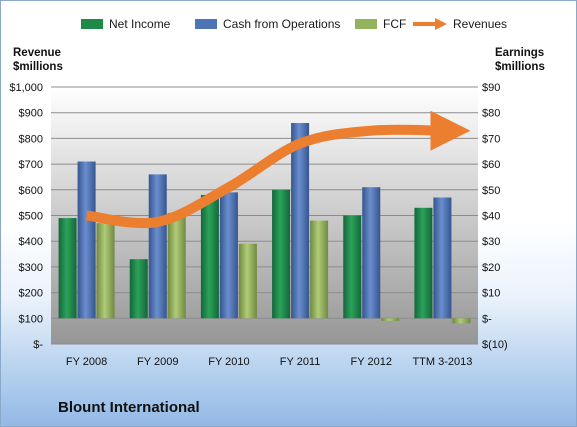 The height and width of the screenshot is (427, 577). What do you see at coordinates (366, 24) in the screenshot?
I see `legend-swatch-fcf` at bounding box center [366, 24].